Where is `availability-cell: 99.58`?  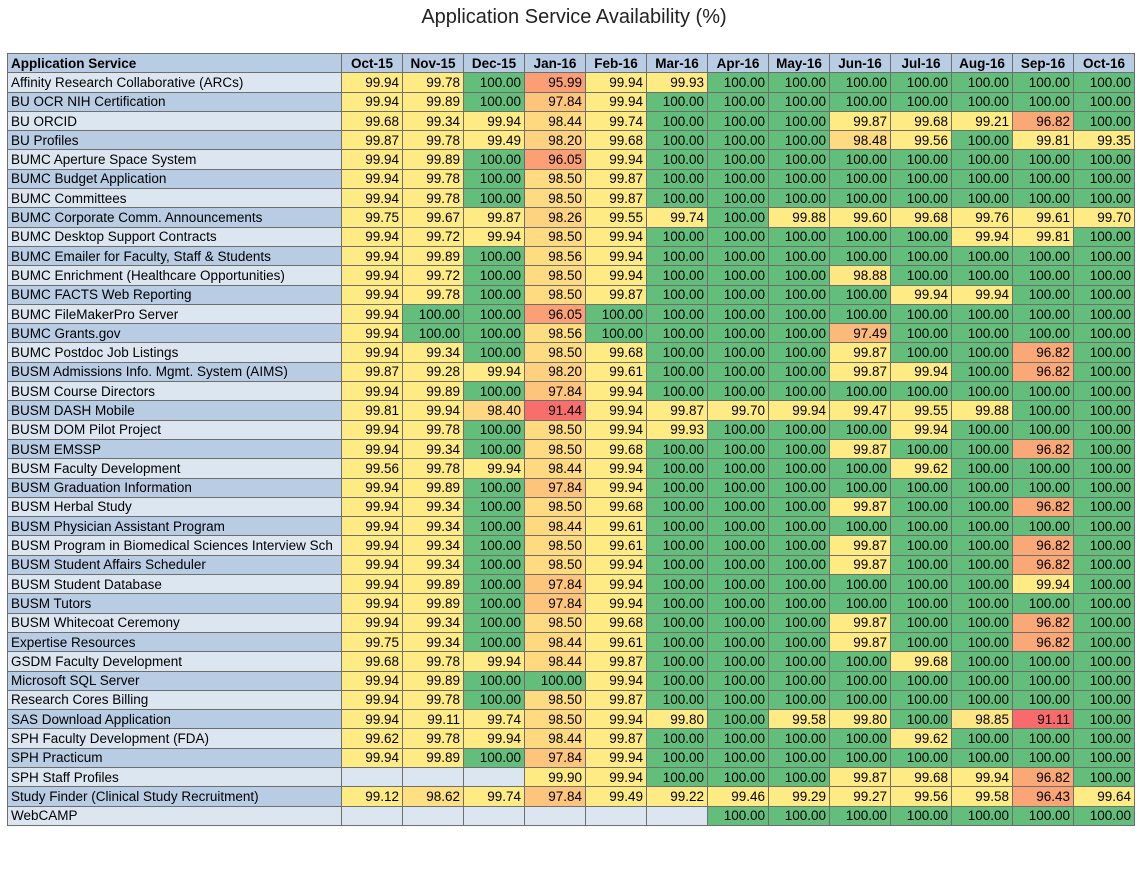 availability-cell: 99.58 is located at coordinates (982, 796).